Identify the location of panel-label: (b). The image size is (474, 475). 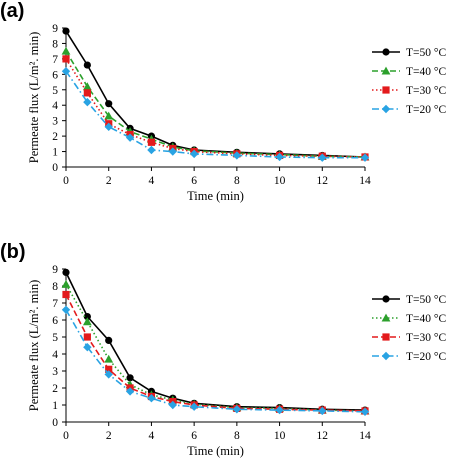
(13, 252).